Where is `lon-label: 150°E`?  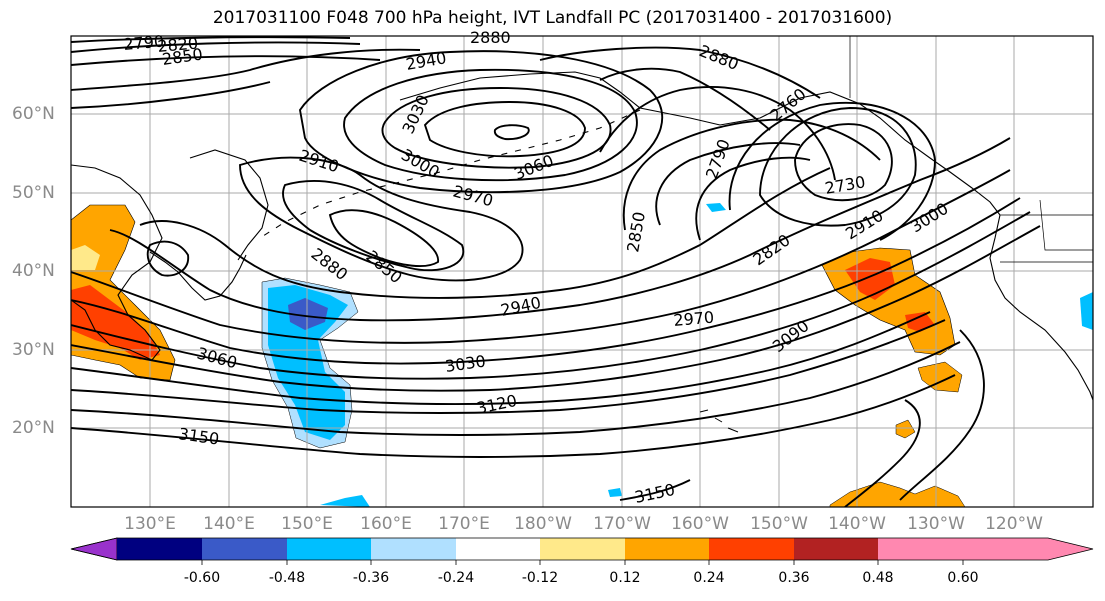 lon-label: 150°E is located at coordinates (307, 524).